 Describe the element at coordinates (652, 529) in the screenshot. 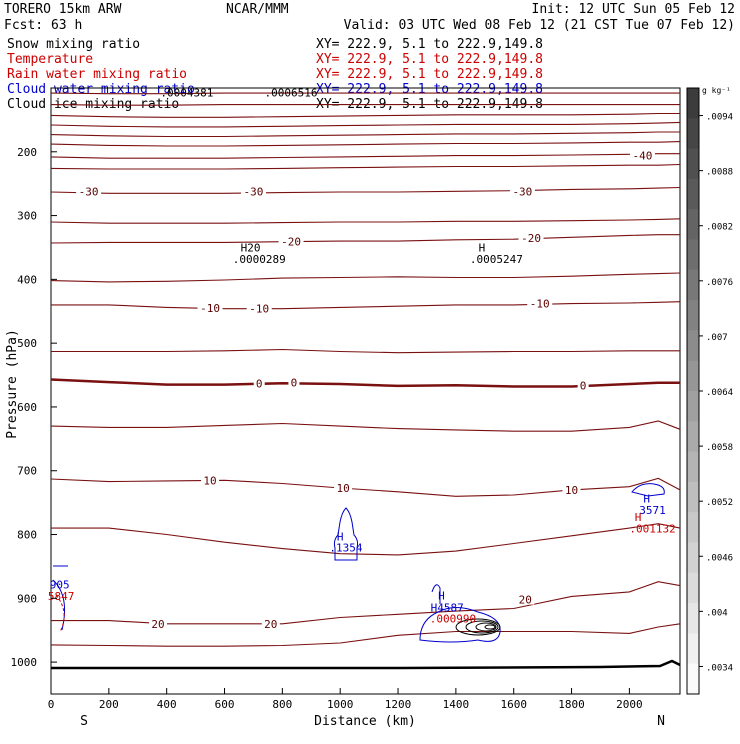

I see `contour-annotation: .001132` at that location.